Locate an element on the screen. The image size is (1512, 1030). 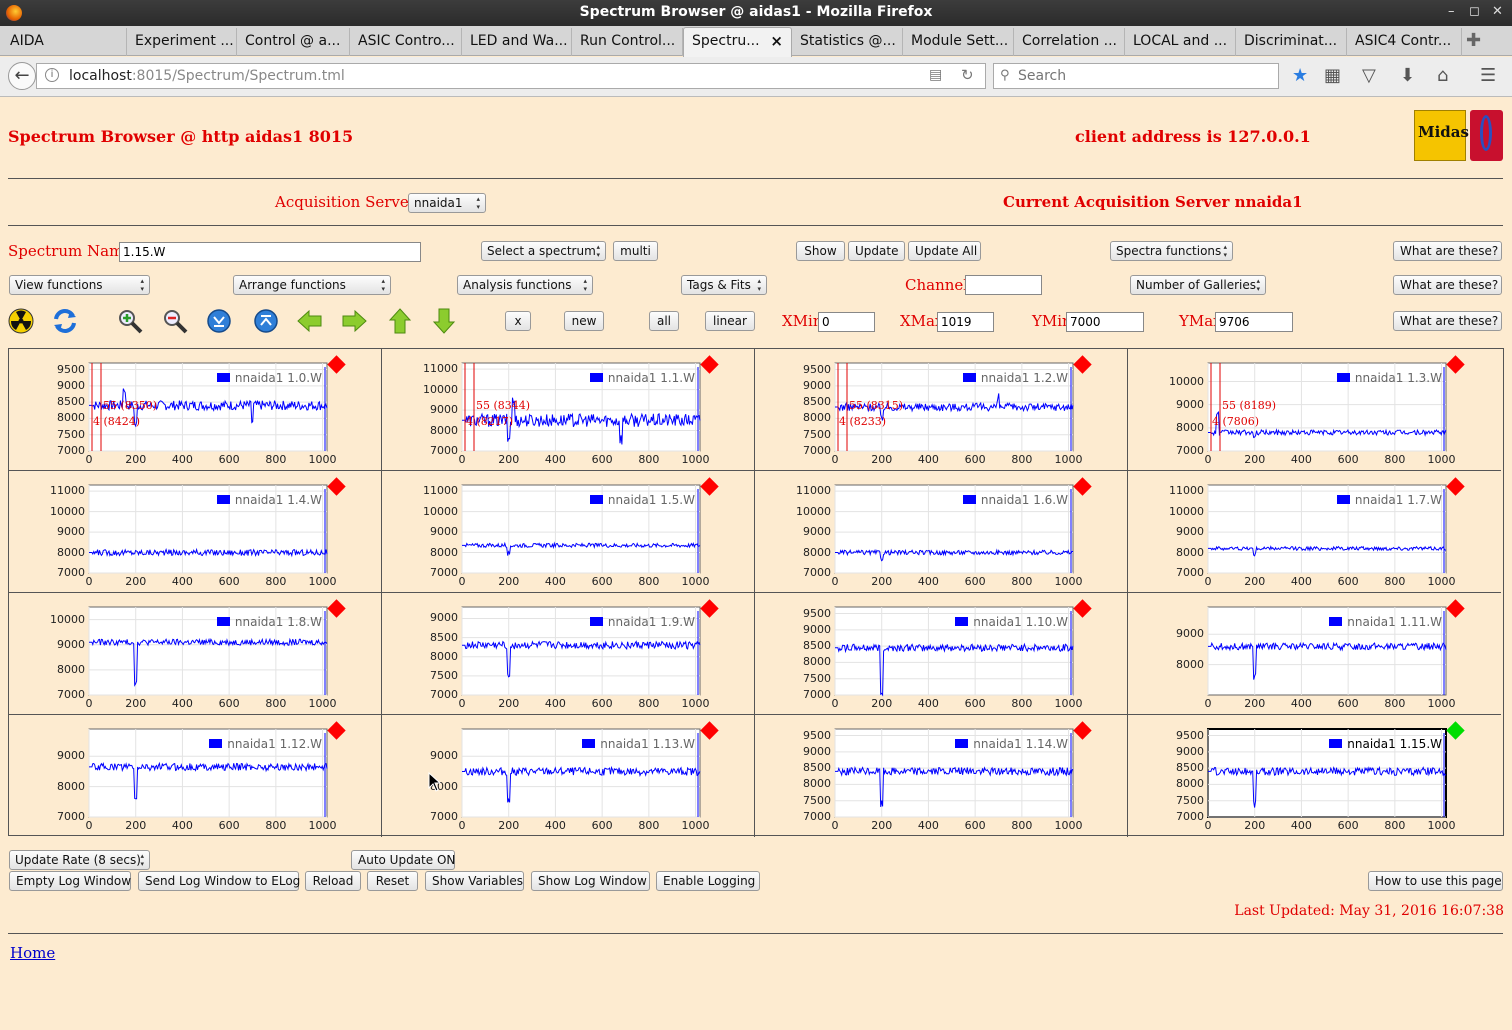
arrow-up-icon is located at coordinates (400, 321).